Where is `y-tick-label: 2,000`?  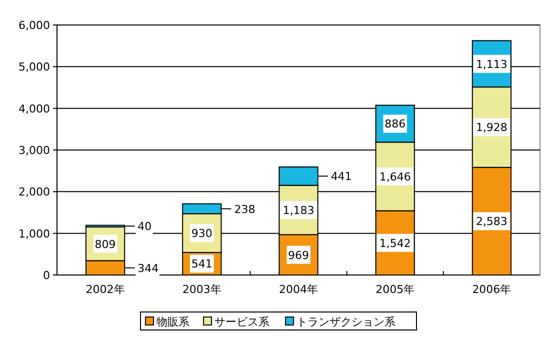
y-tick-label: 2,000 is located at coordinates (34, 192).